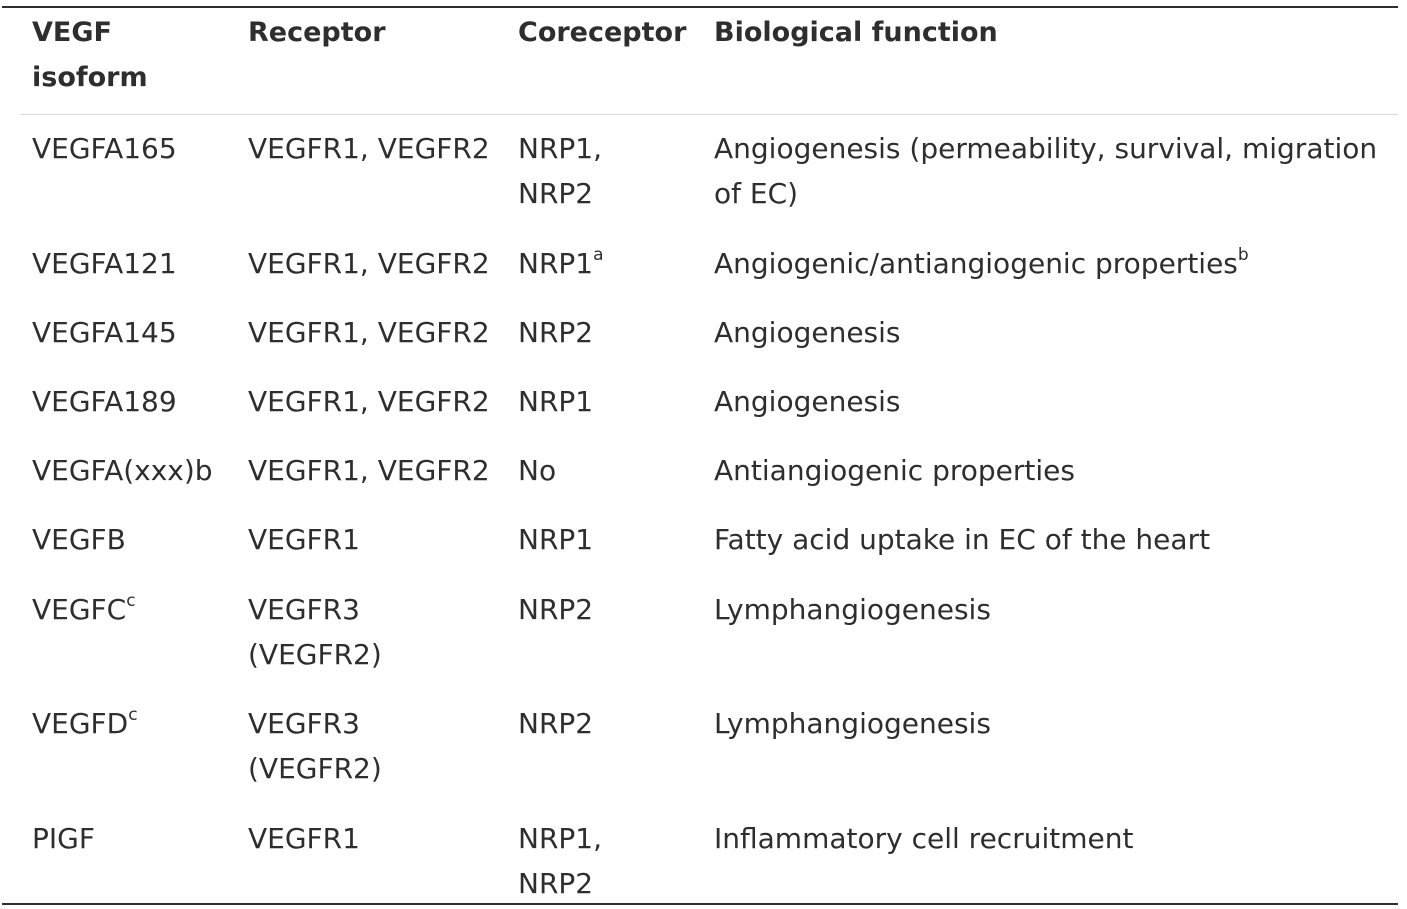 The height and width of the screenshot is (909, 1407). What do you see at coordinates (537, 470) in the screenshot?
I see `coreceptor-cell: No` at bounding box center [537, 470].